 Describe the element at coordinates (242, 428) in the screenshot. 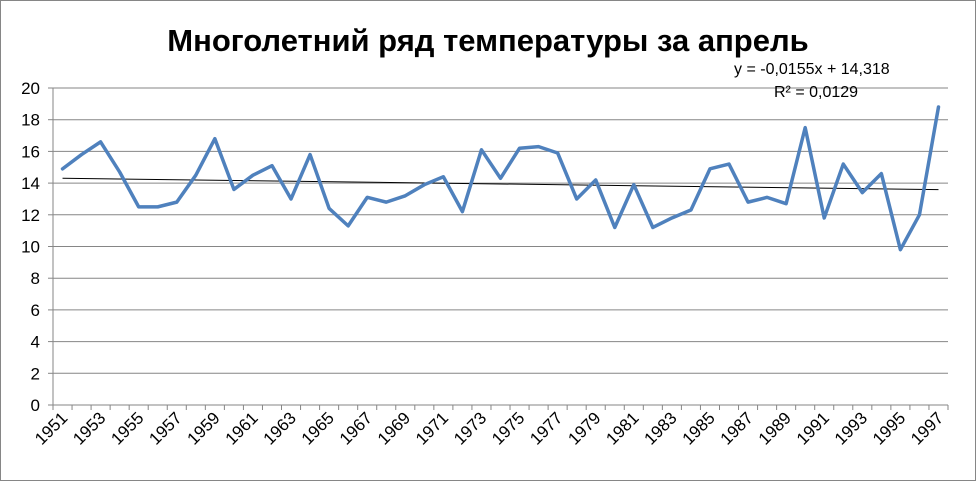

I see `x-tick-label: 1961` at that location.